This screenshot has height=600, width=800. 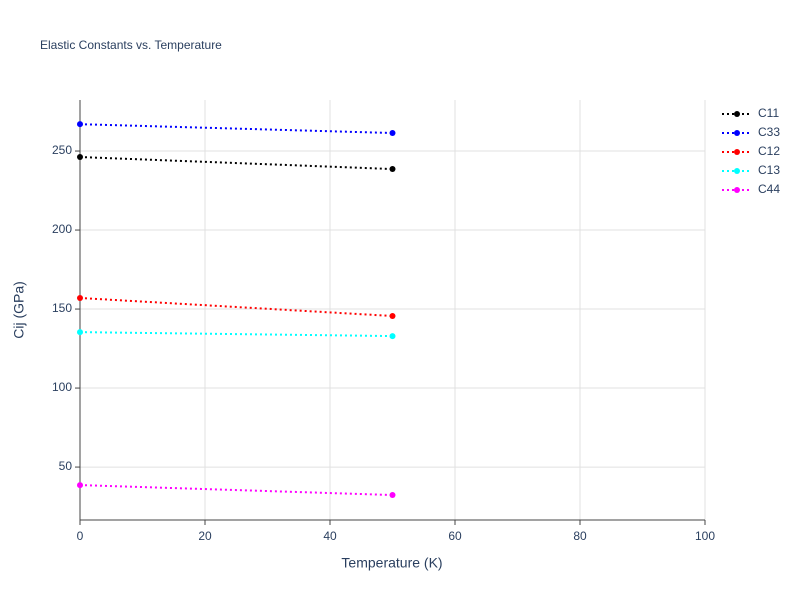 What do you see at coordinates (769, 170) in the screenshot?
I see `legend-label: C13` at bounding box center [769, 170].